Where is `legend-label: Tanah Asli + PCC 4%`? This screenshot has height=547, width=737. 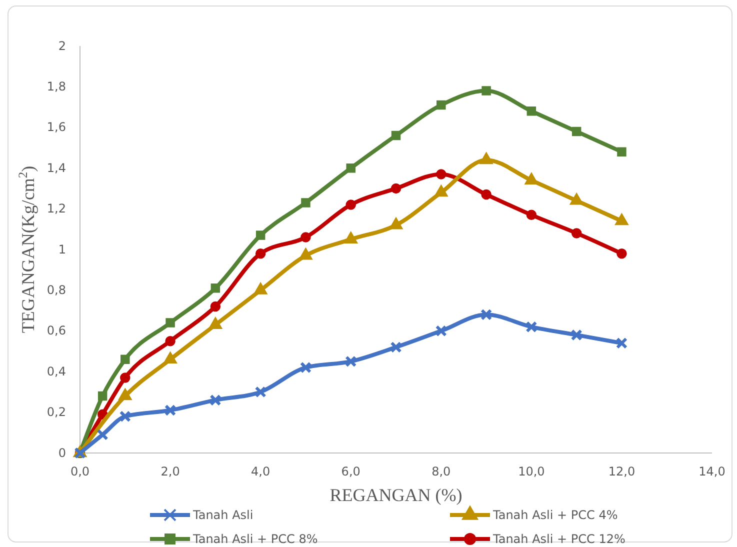
legend-label: Tanah Asli + PCC 4% is located at coordinates (555, 515).